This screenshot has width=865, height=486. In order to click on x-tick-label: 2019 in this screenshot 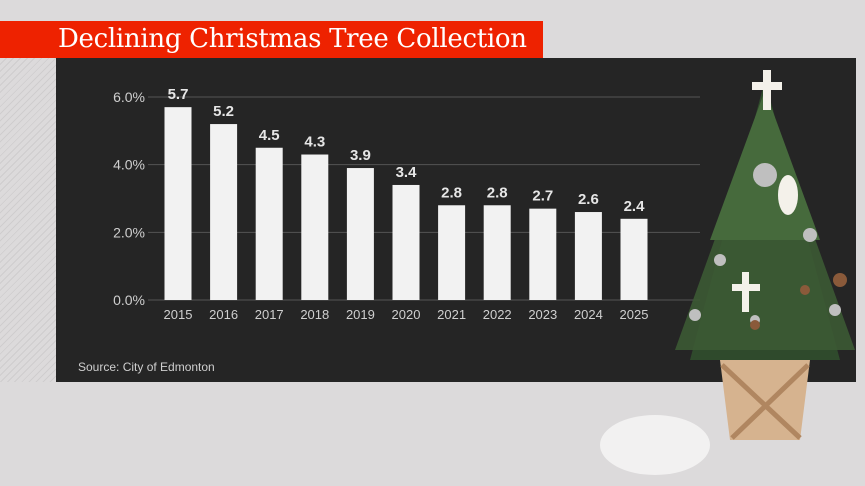, I will do `click(360, 314)`.